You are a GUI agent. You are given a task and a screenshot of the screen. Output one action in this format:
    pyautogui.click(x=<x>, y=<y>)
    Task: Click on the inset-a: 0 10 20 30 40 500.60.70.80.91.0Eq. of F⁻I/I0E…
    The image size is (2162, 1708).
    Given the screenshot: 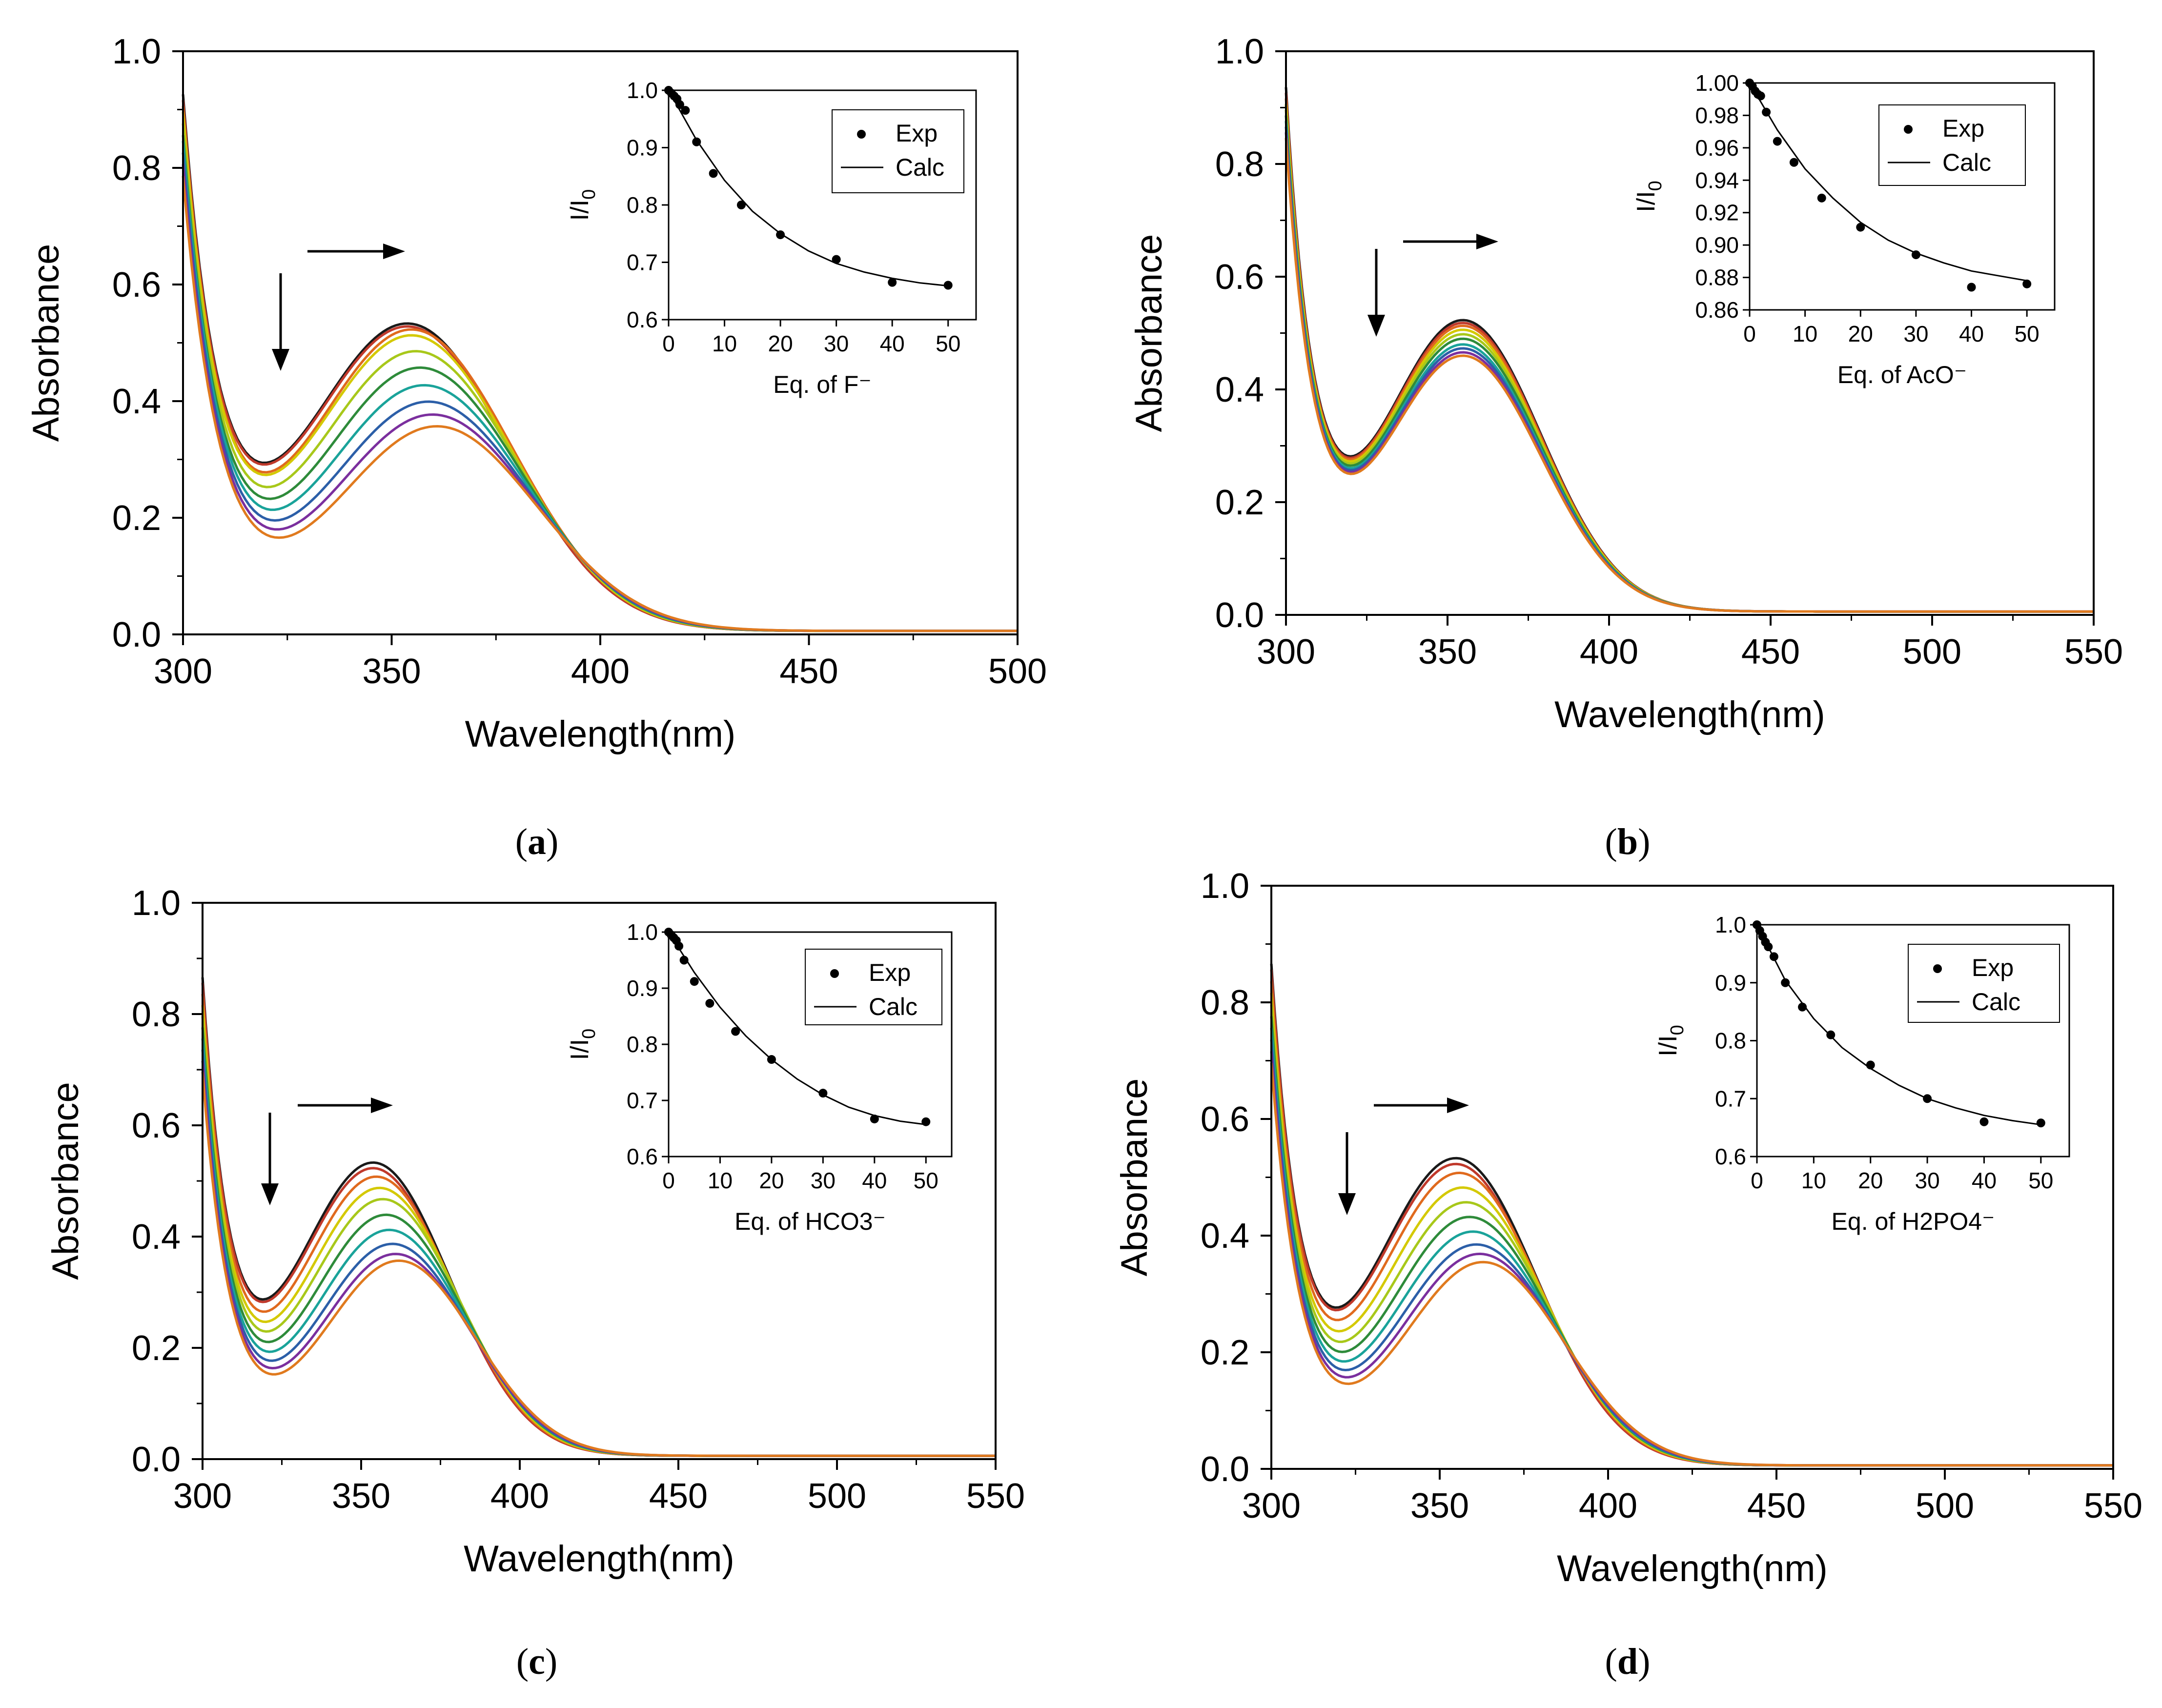 What is the action you would take?
    pyautogui.click(x=771, y=238)
    